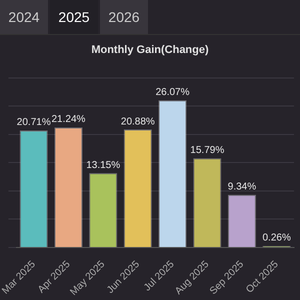 The image size is (300, 300). I want to click on chart-title: Monthly Gain(Change), so click(150, 50).